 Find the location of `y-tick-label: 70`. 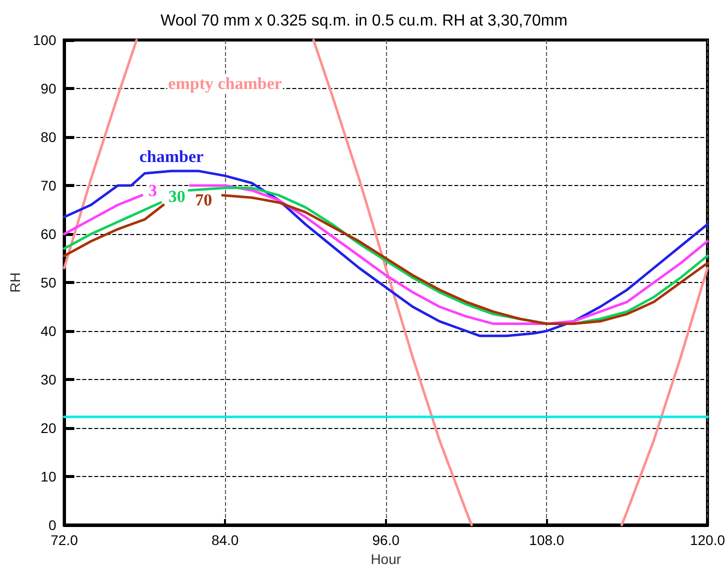

y-tick-label: 70 is located at coordinates (48, 186).